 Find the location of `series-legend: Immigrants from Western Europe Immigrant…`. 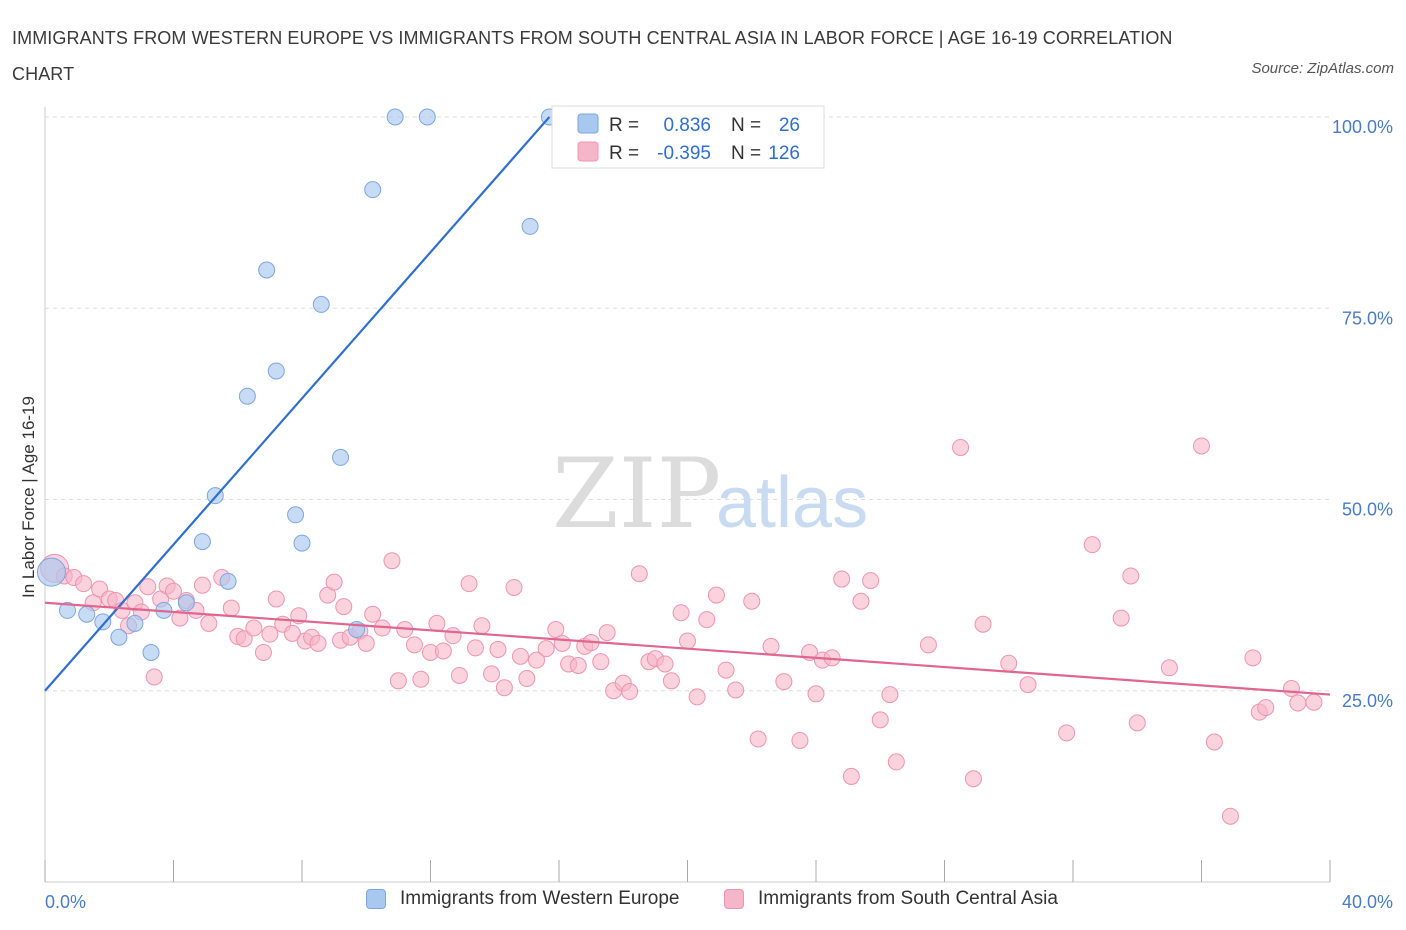

series-legend: Immigrants from Western Europe Immigrant… is located at coordinates (703, 902).